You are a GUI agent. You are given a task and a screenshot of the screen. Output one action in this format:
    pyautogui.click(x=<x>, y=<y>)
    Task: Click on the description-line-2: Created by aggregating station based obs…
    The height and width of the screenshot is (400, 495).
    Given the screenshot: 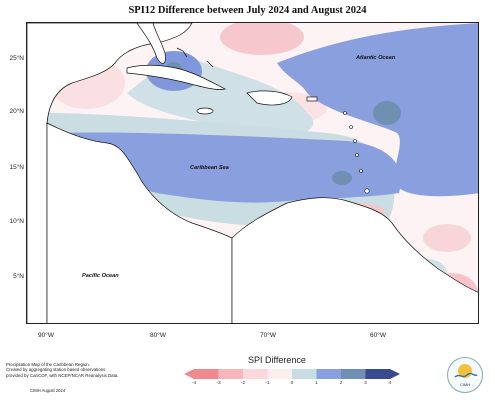 What is the action you would take?
    pyautogui.click(x=56, y=370)
    